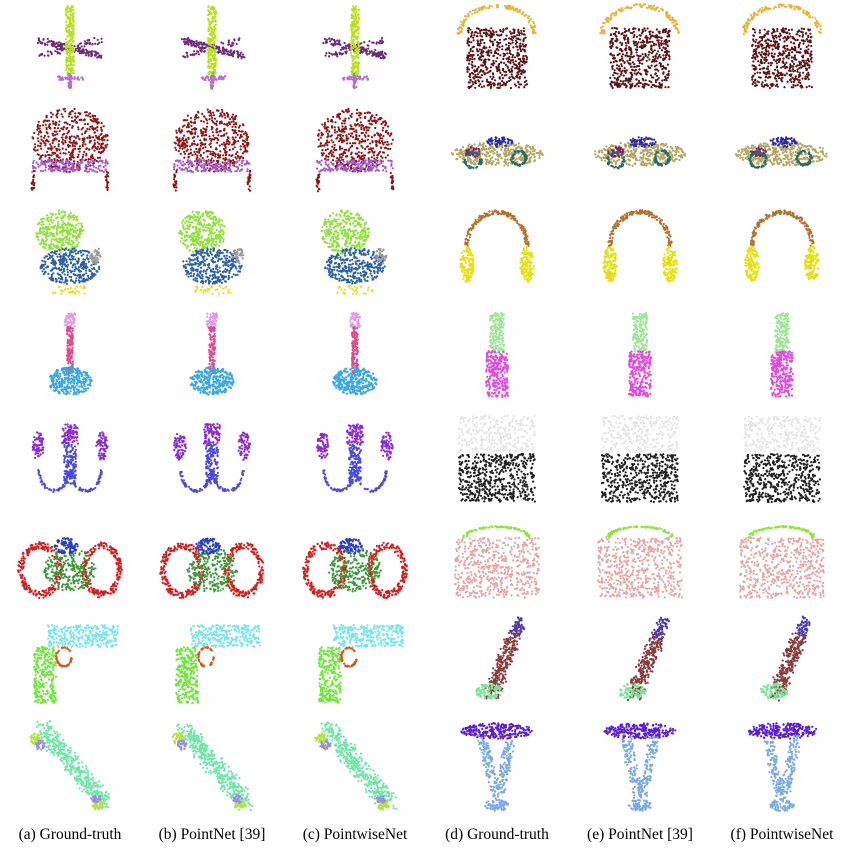 The height and width of the screenshot is (855, 851). I want to click on caption-d: (d) Ground-truth, so click(497, 835).